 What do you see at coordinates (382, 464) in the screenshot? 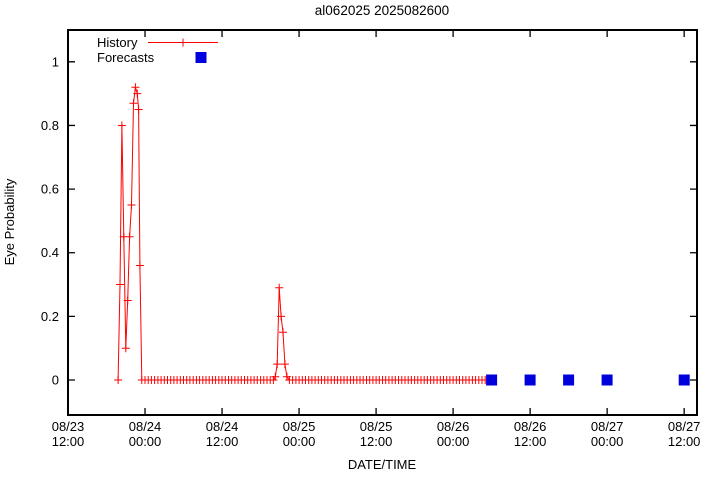
I see `x-axis-label: DATE/TIME` at bounding box center [382, 464].